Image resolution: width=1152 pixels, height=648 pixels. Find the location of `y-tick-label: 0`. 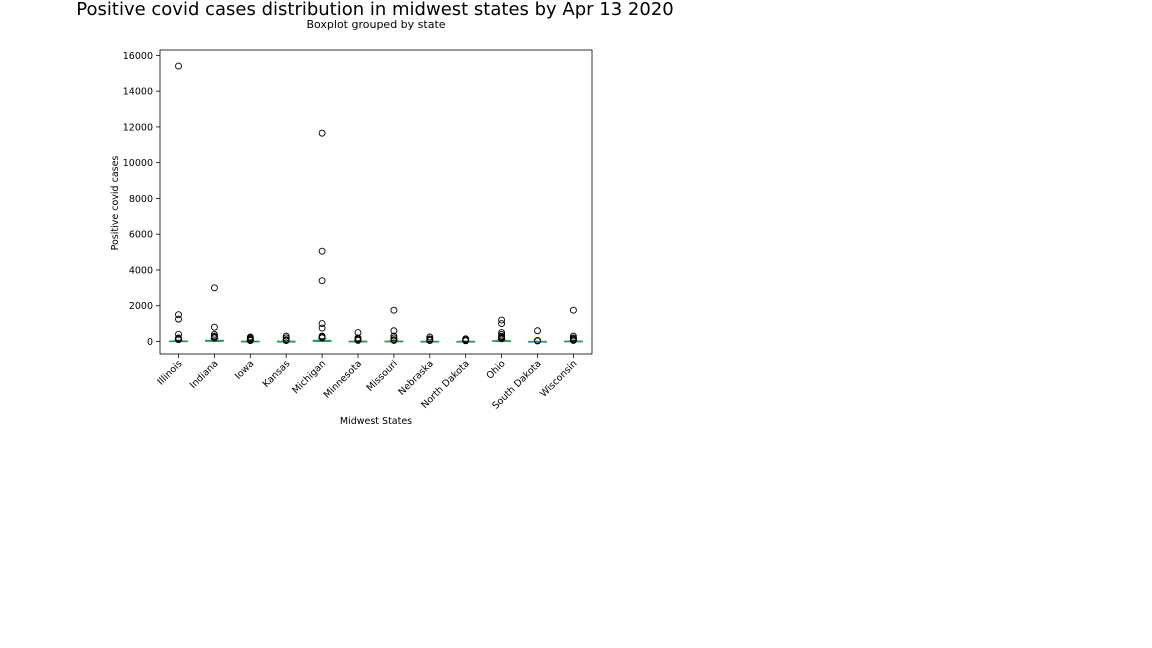

y-tick-label: 0 is located at coordinates (150, 342).